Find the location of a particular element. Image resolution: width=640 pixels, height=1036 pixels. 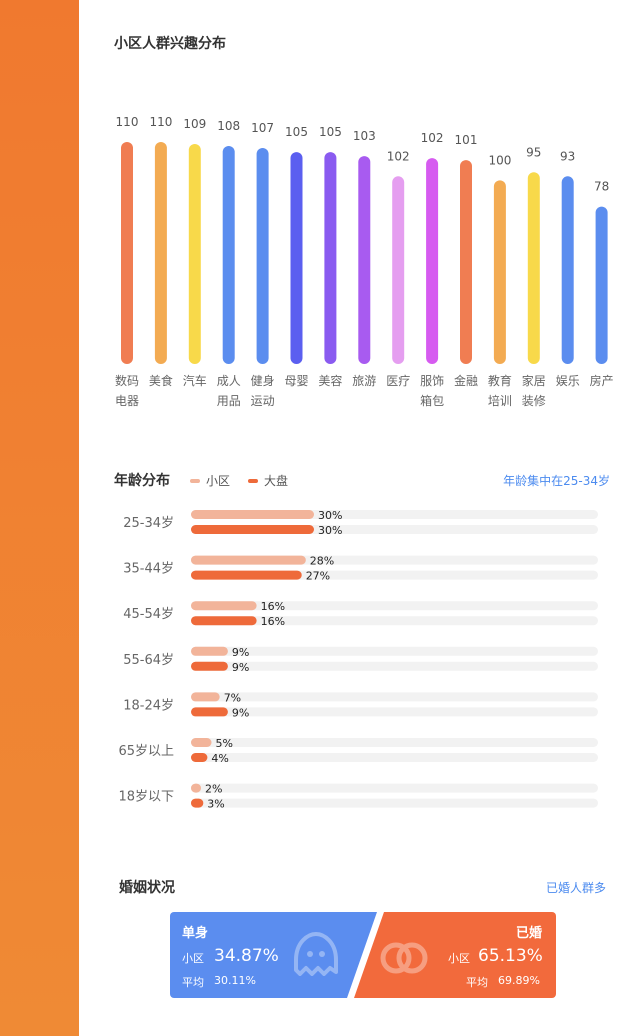

interest-value-label: 109 is located at coordinates (194, 124).